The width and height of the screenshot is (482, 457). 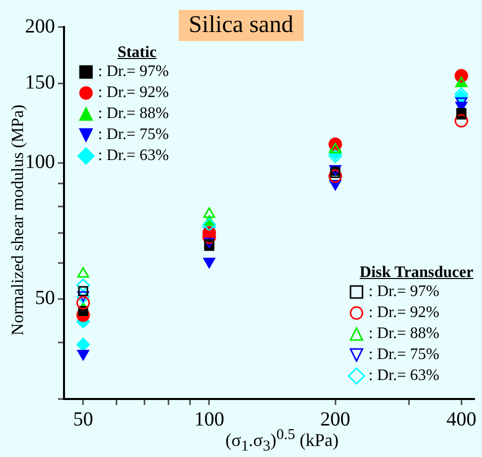 I want to click on y-tick-label: 150, so click(x=40, y=83).